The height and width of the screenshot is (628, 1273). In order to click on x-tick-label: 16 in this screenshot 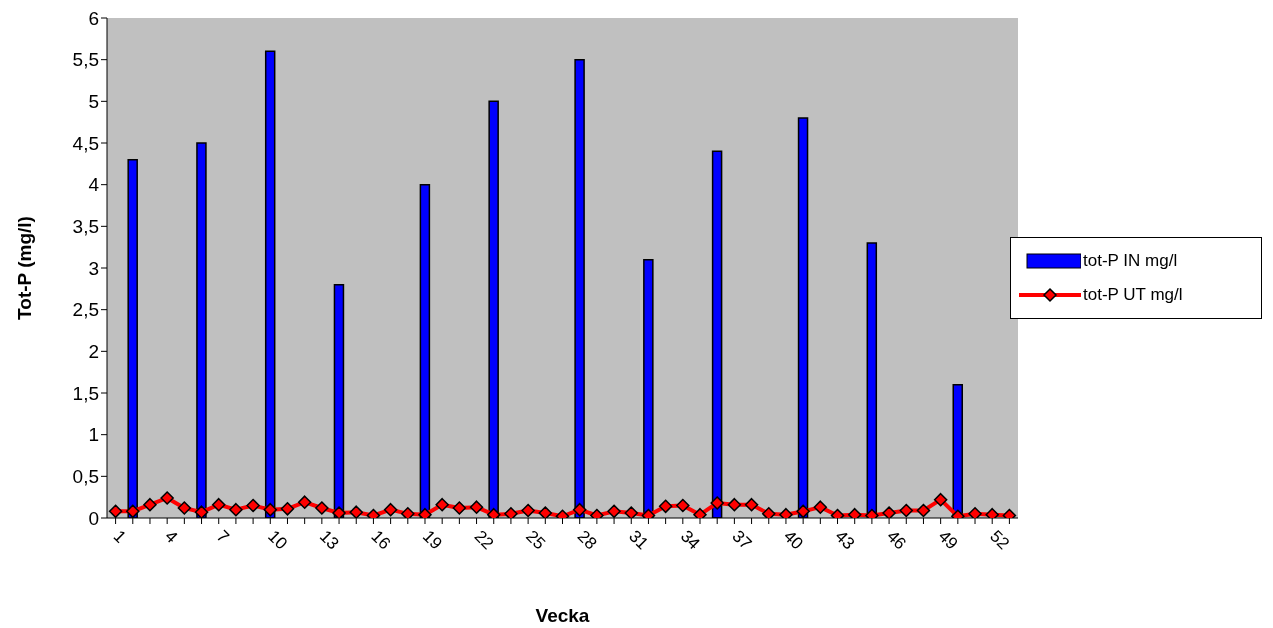, I will do `click(381, 540)`.